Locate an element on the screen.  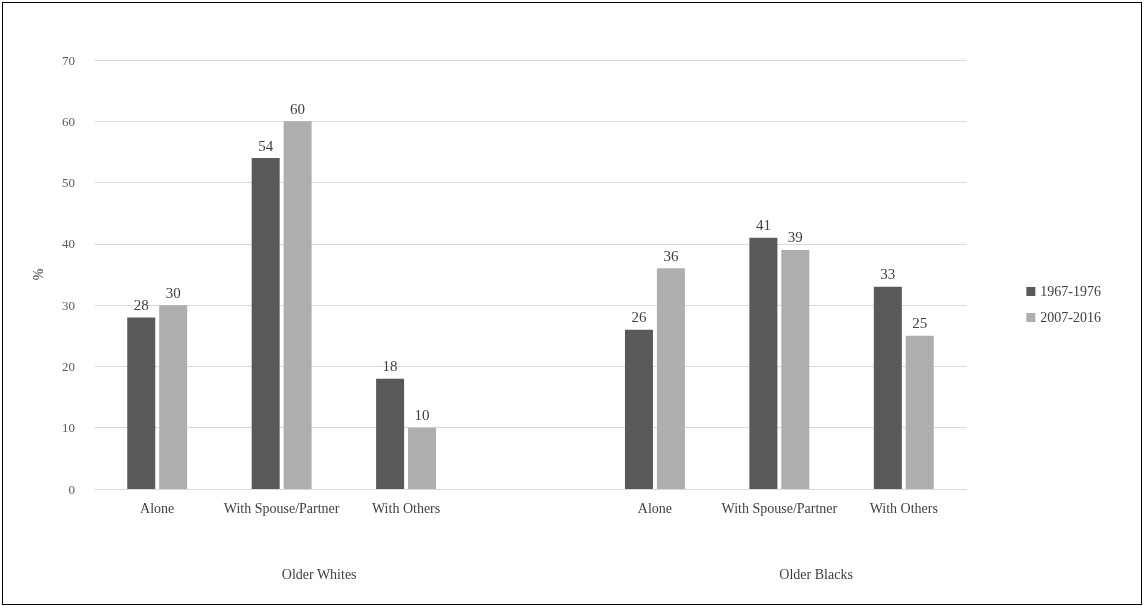
legend-label: 2007-2016 is located at coordinates (1071, 317).